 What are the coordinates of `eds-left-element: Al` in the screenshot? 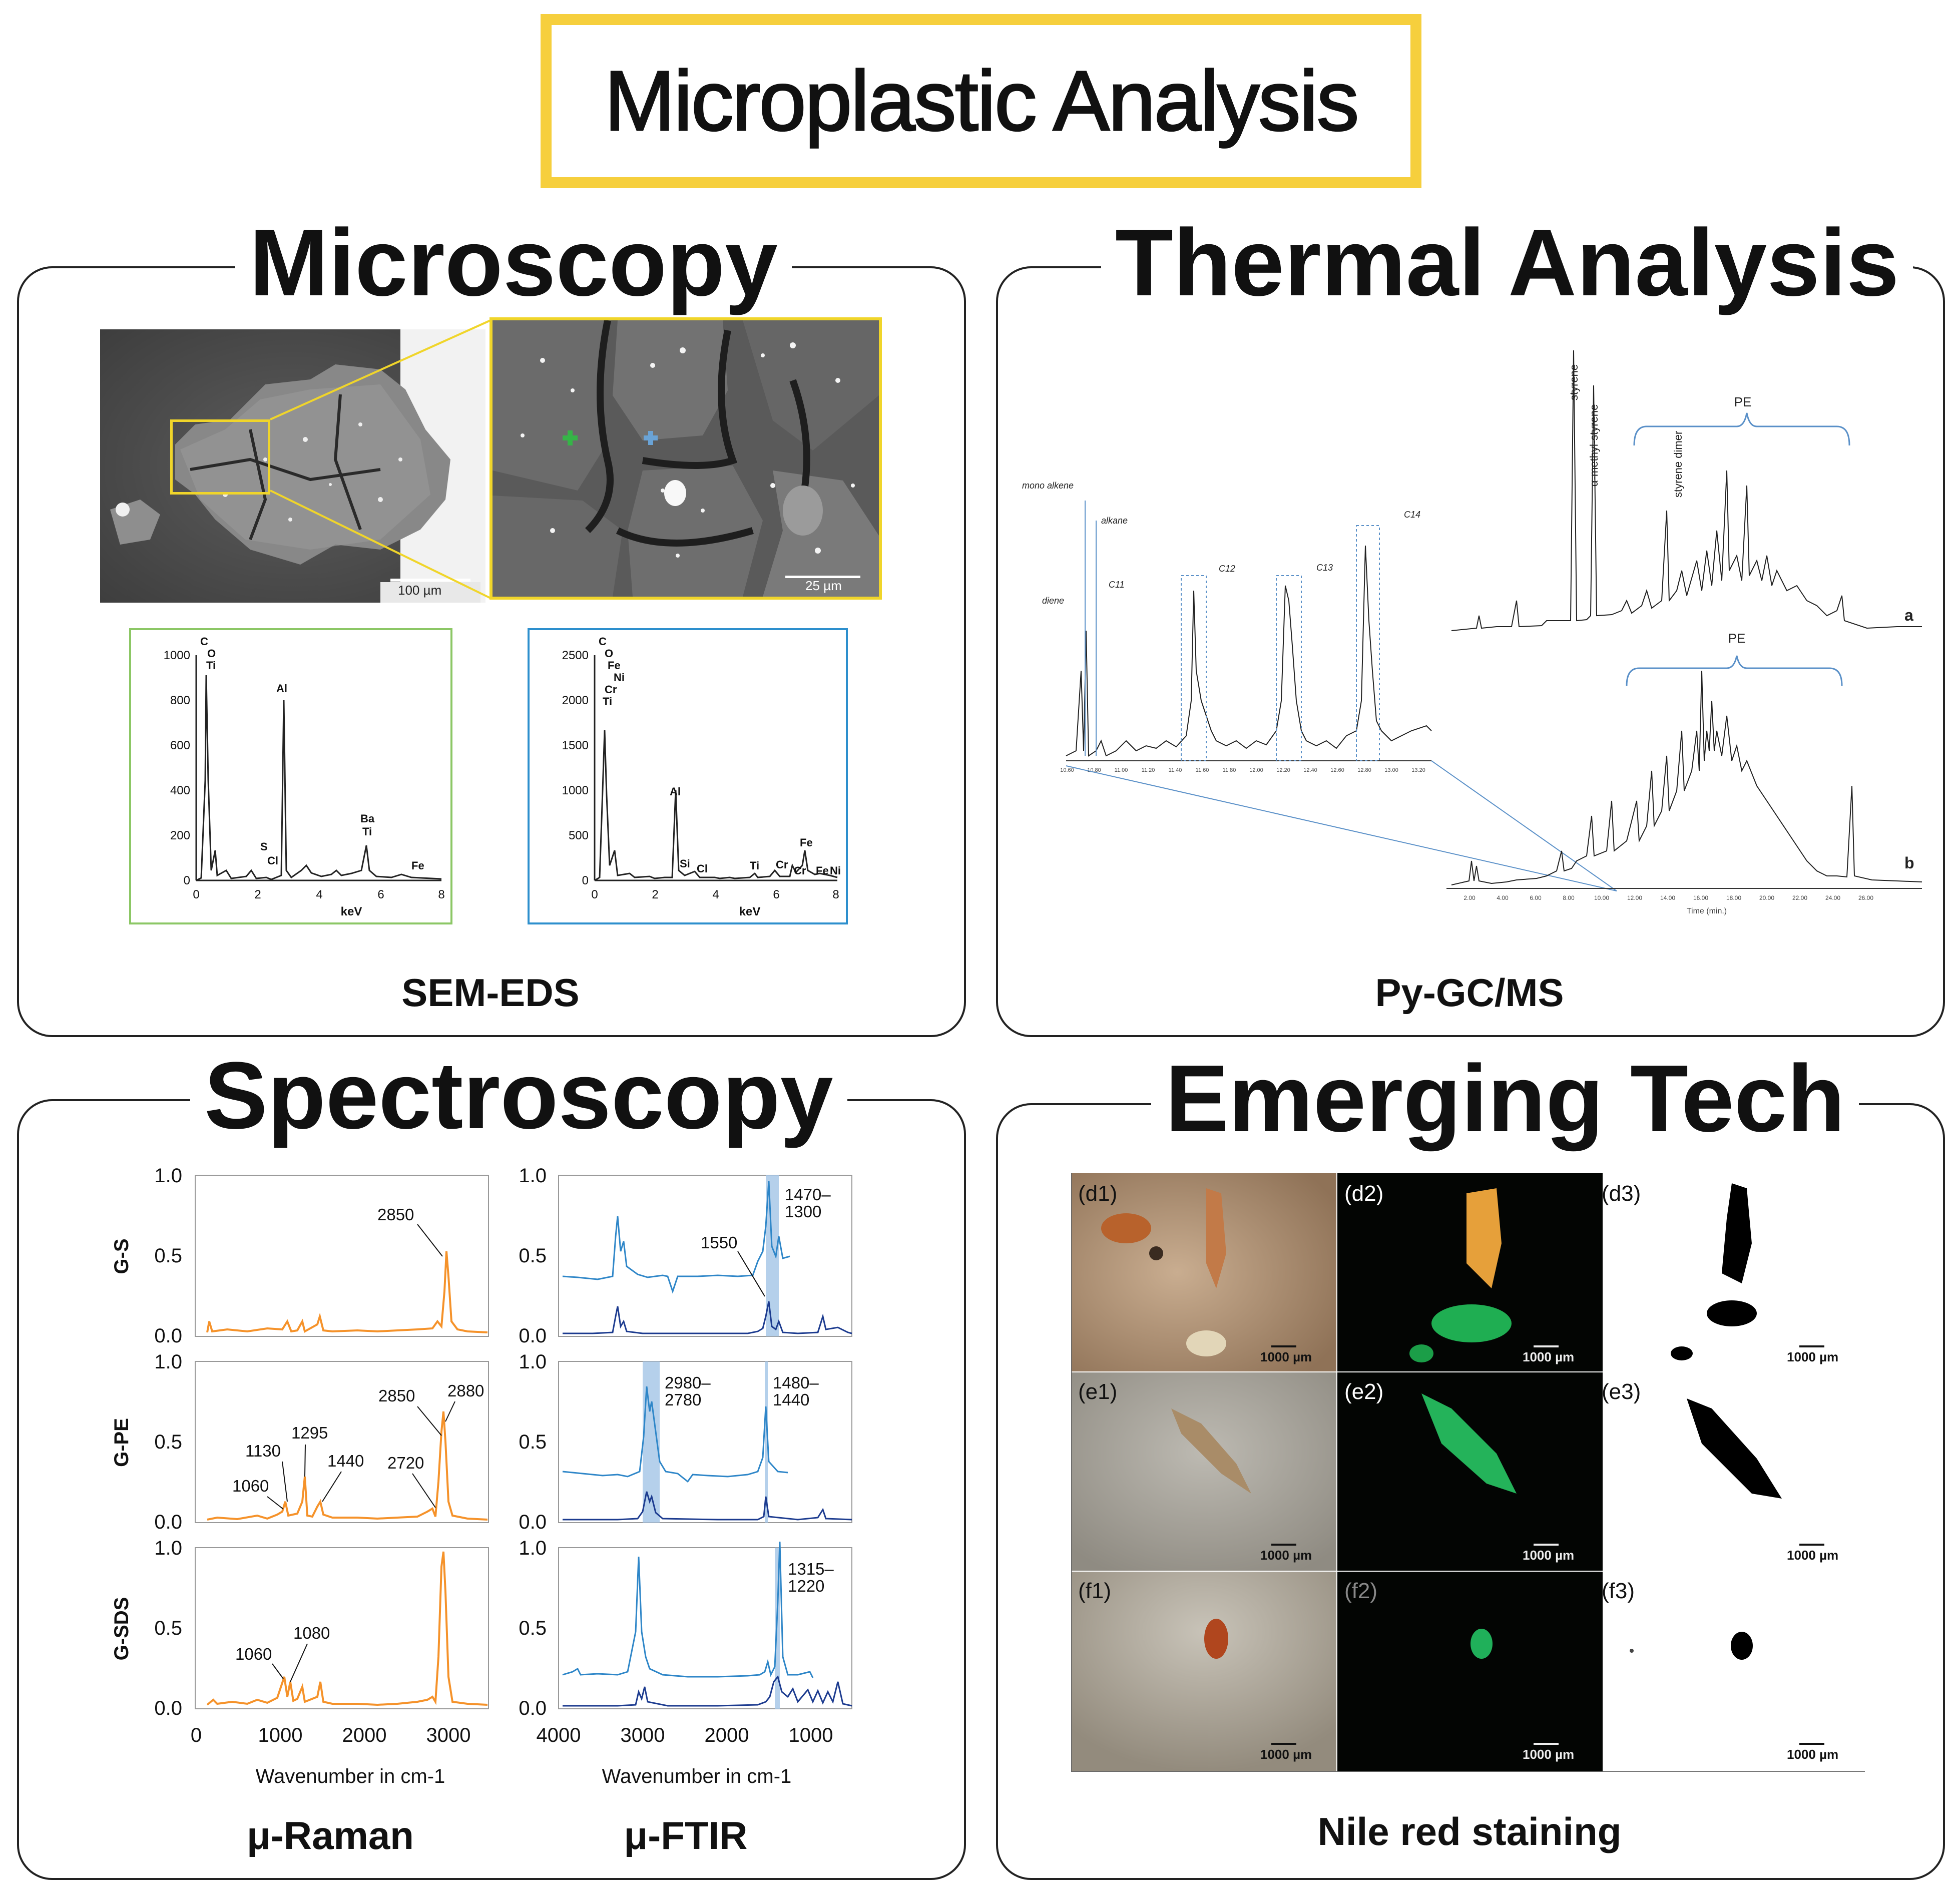 It's located at (281, 688).